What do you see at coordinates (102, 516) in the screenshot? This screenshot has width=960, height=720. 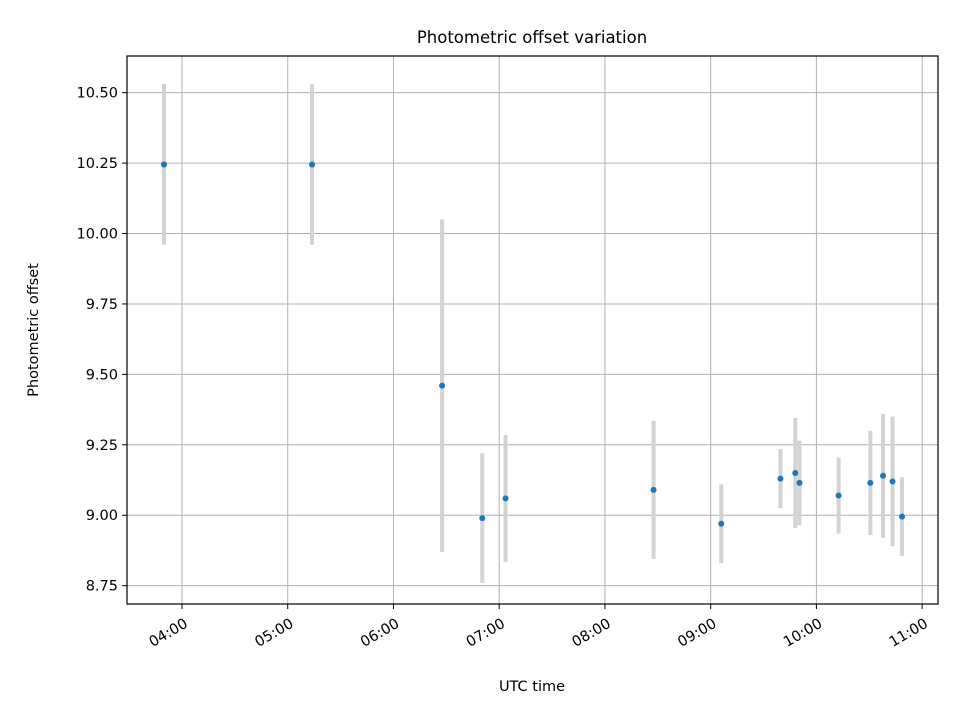 I see `y-tick-label: 9.00` at bounding box center [102, 516].